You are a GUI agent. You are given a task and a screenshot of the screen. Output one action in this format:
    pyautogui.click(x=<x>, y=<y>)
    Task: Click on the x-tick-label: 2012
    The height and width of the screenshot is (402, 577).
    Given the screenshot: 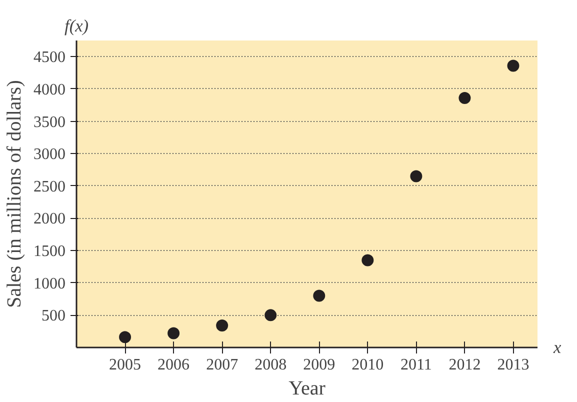 What is the action you would take?
    pyautogui.click(x=464, y=365)
    